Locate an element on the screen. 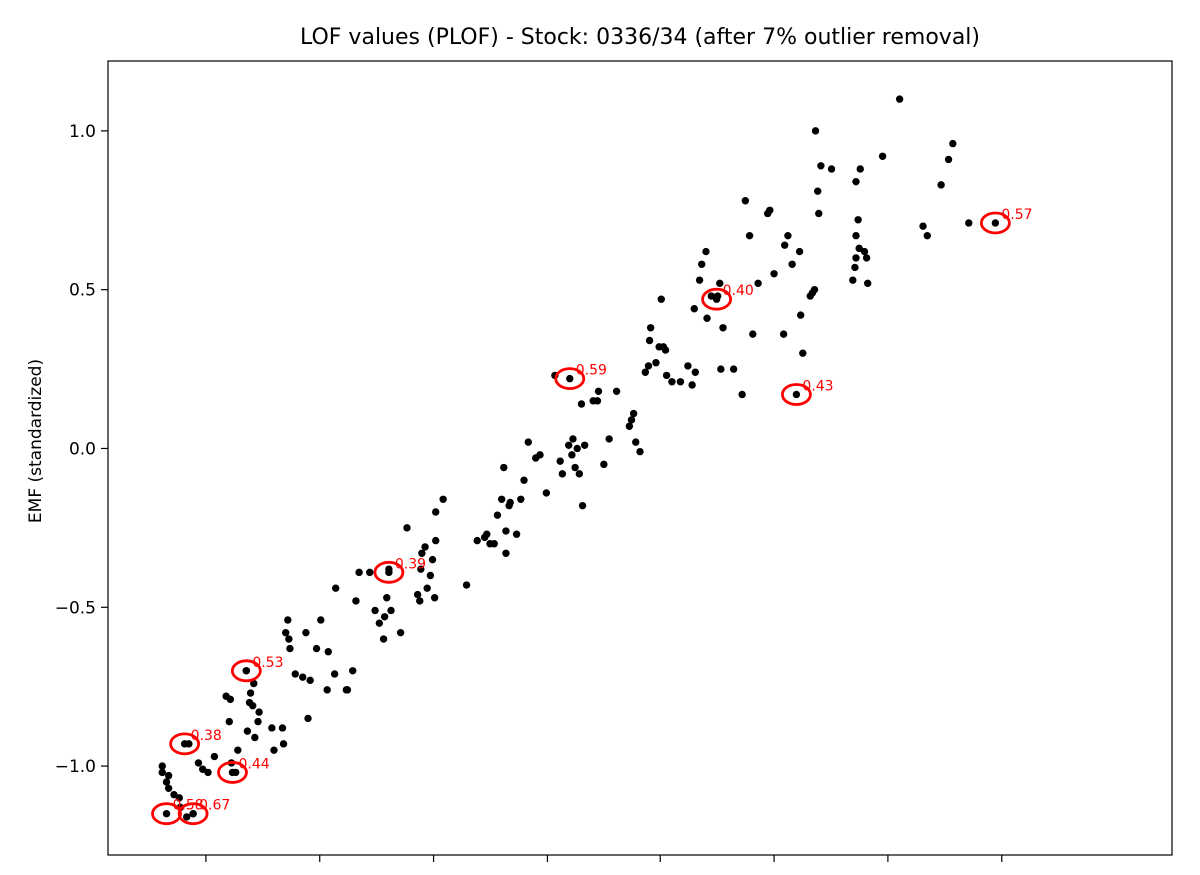  outlier-ring is located at coordinates (995, 223).